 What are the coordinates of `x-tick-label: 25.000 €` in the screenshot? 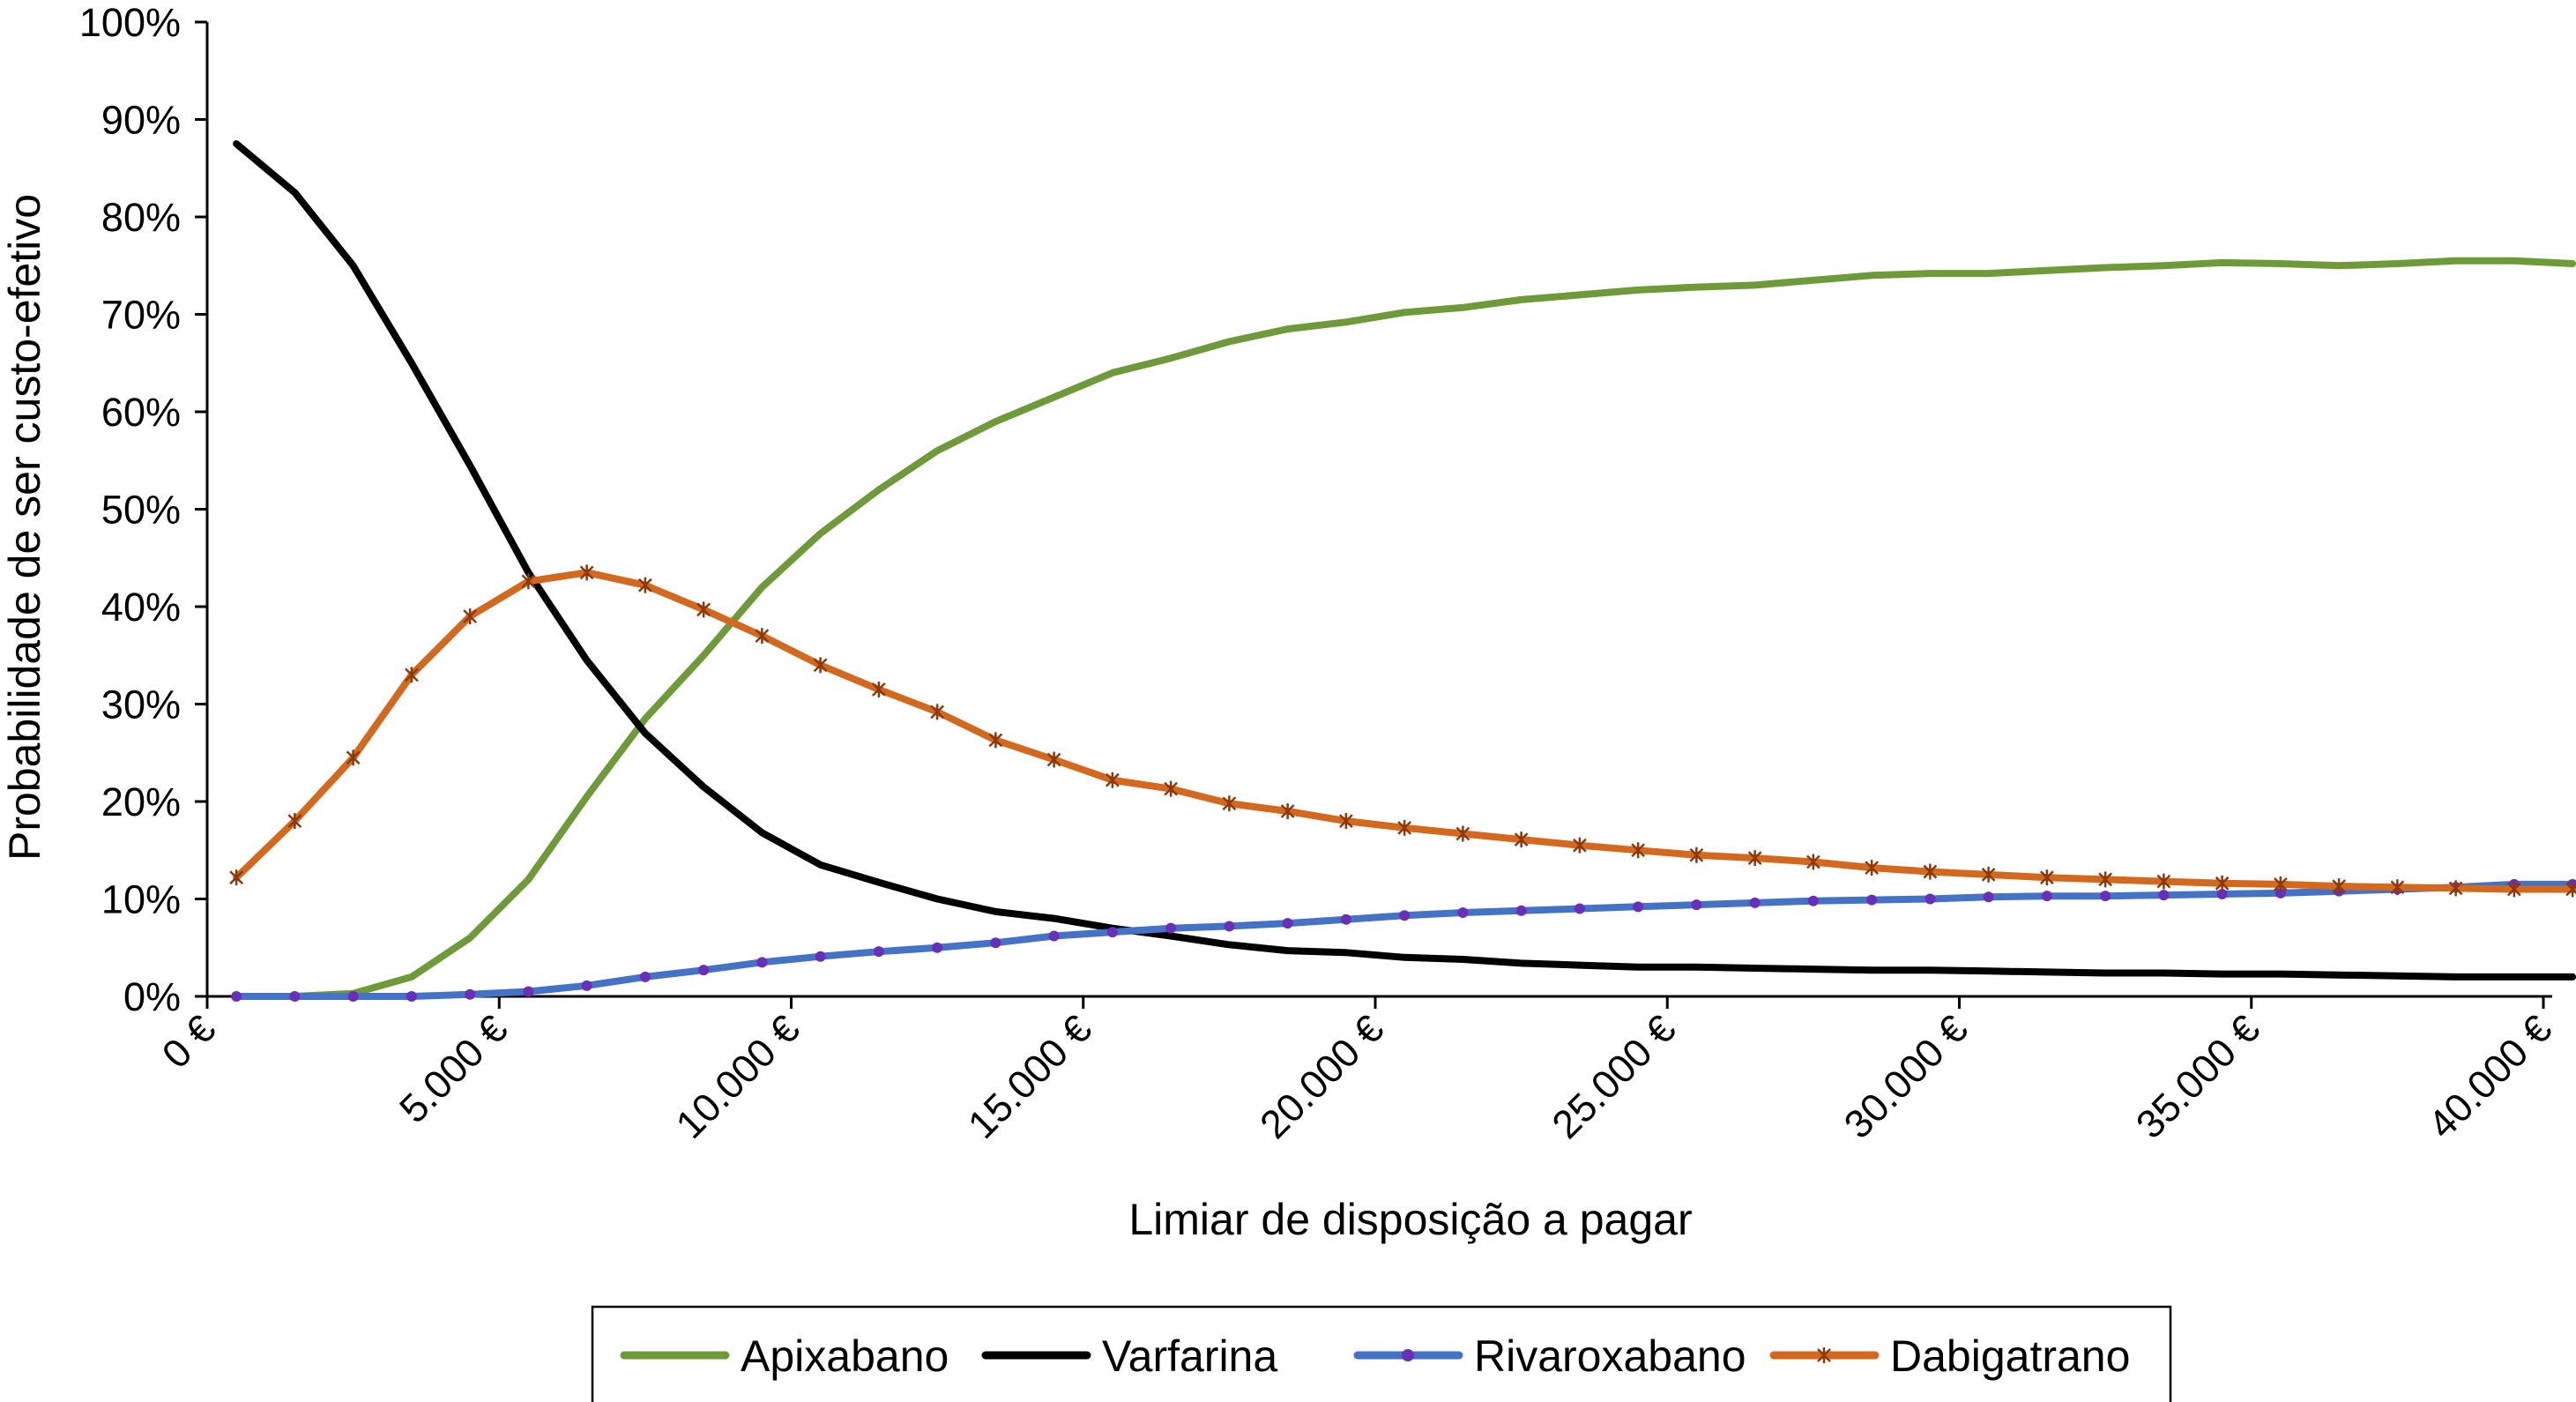 It's located at (1613, 1077).